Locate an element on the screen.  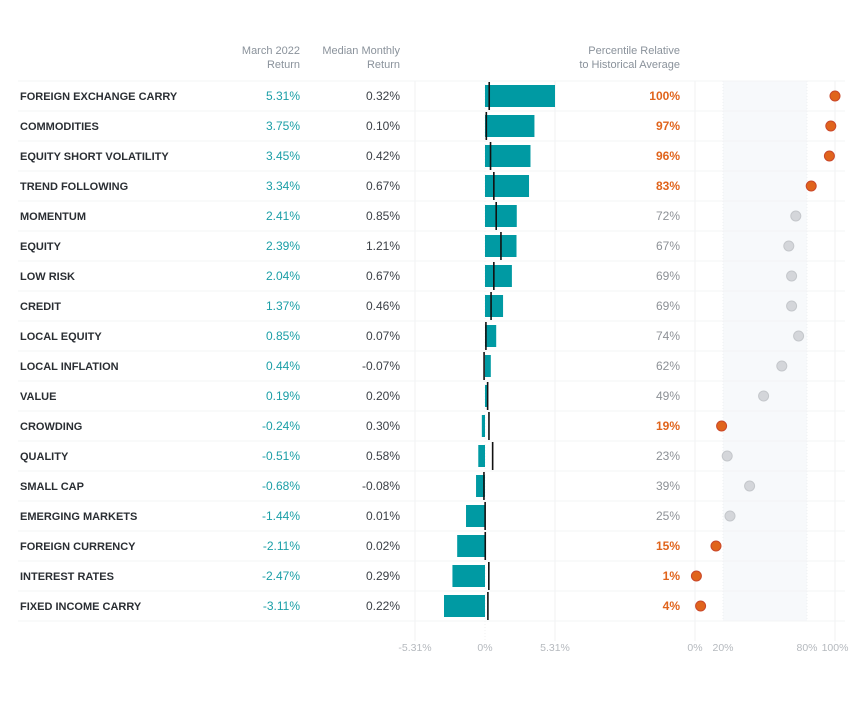
factor-label: CROWDING is located at coordinates (51, 427).